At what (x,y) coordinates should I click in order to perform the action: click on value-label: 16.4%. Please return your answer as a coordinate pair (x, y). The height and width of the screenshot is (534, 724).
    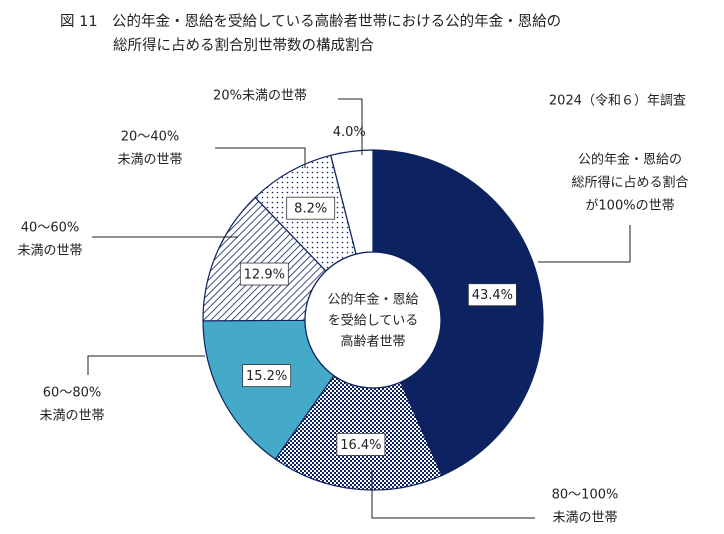
    Looking at the image, I should click on (360, 445).